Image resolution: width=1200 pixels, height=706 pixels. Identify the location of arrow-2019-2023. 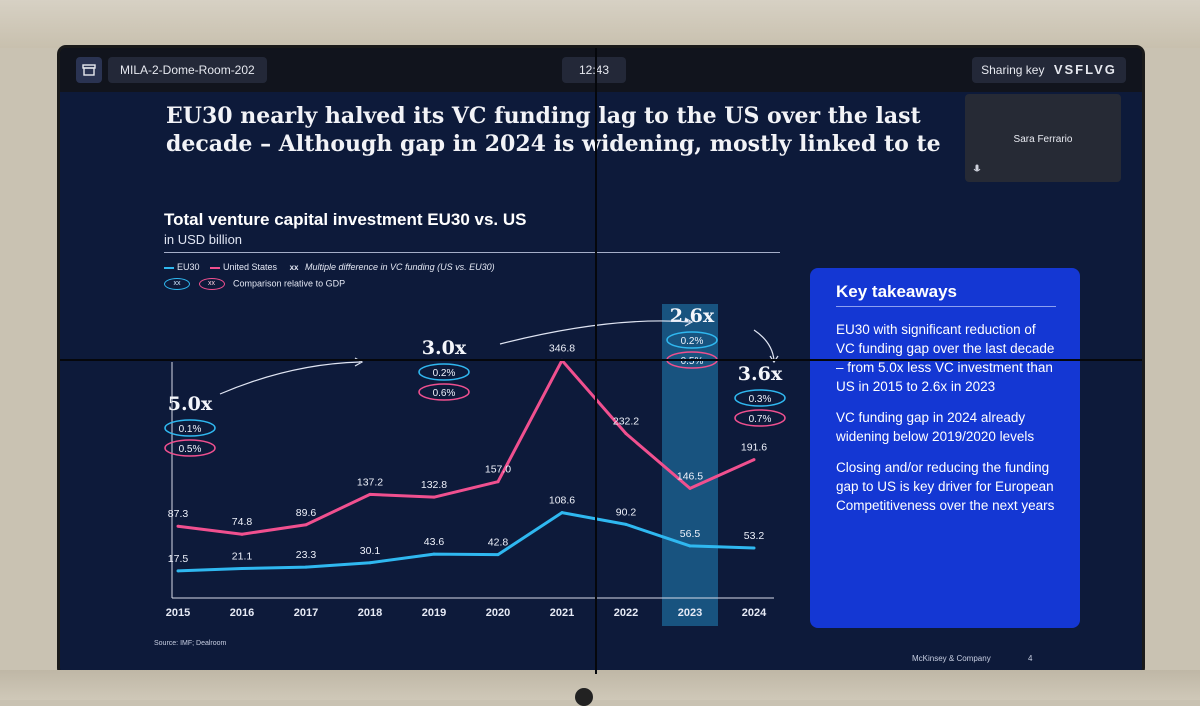
(595, 332).